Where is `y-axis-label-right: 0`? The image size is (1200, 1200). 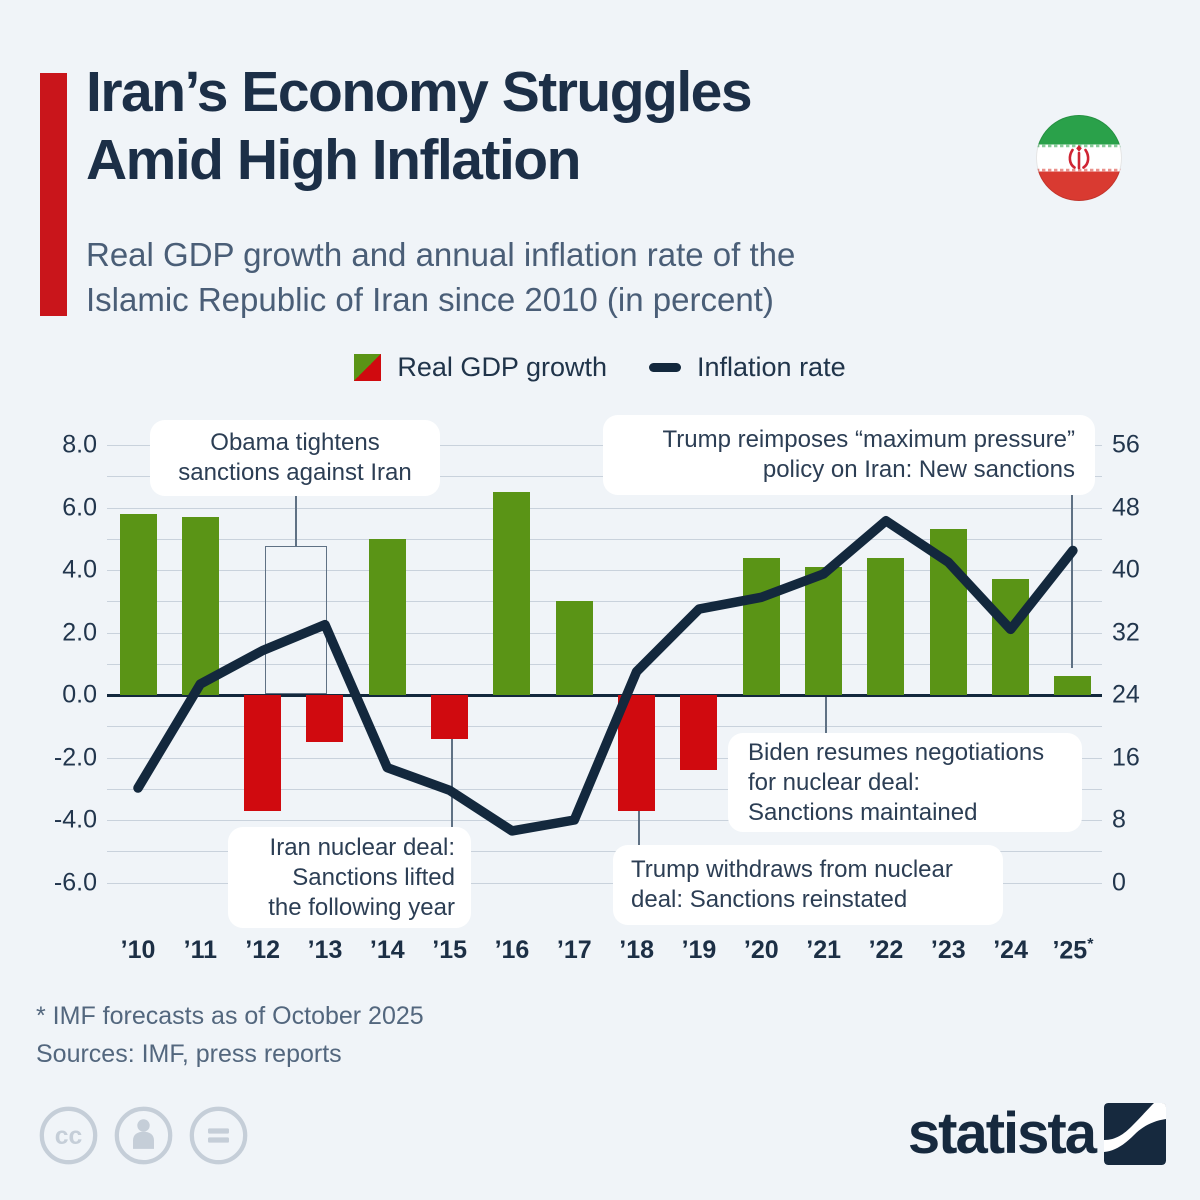
y-axis-label-right: 0 is located at coordinates (1119, 882).